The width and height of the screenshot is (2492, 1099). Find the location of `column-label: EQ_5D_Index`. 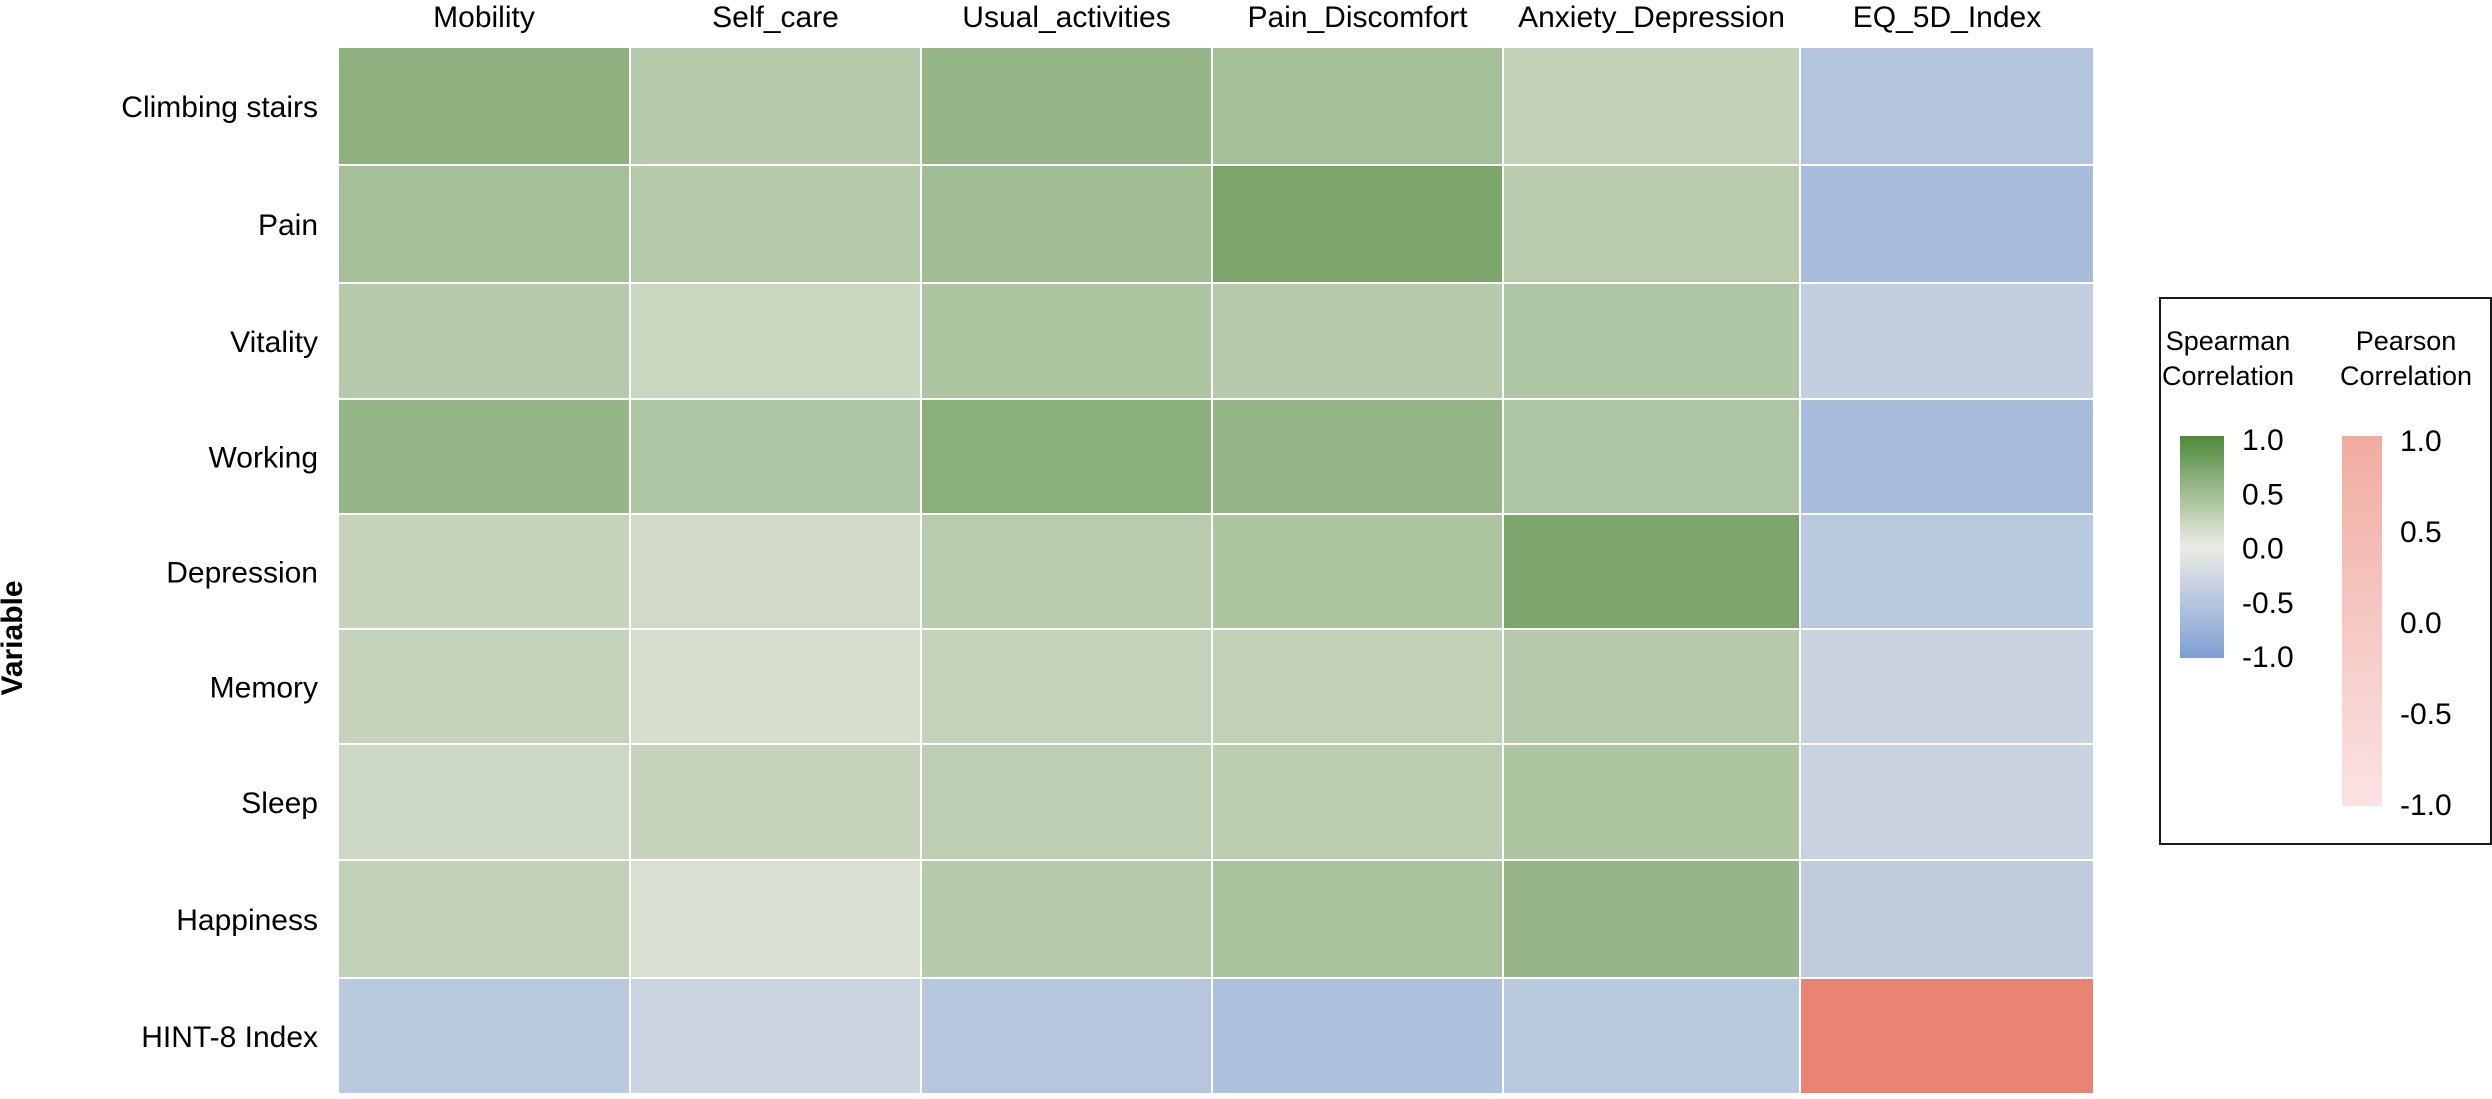

column-label: EQ_5D_Index is located at coordinates (1947, 17).